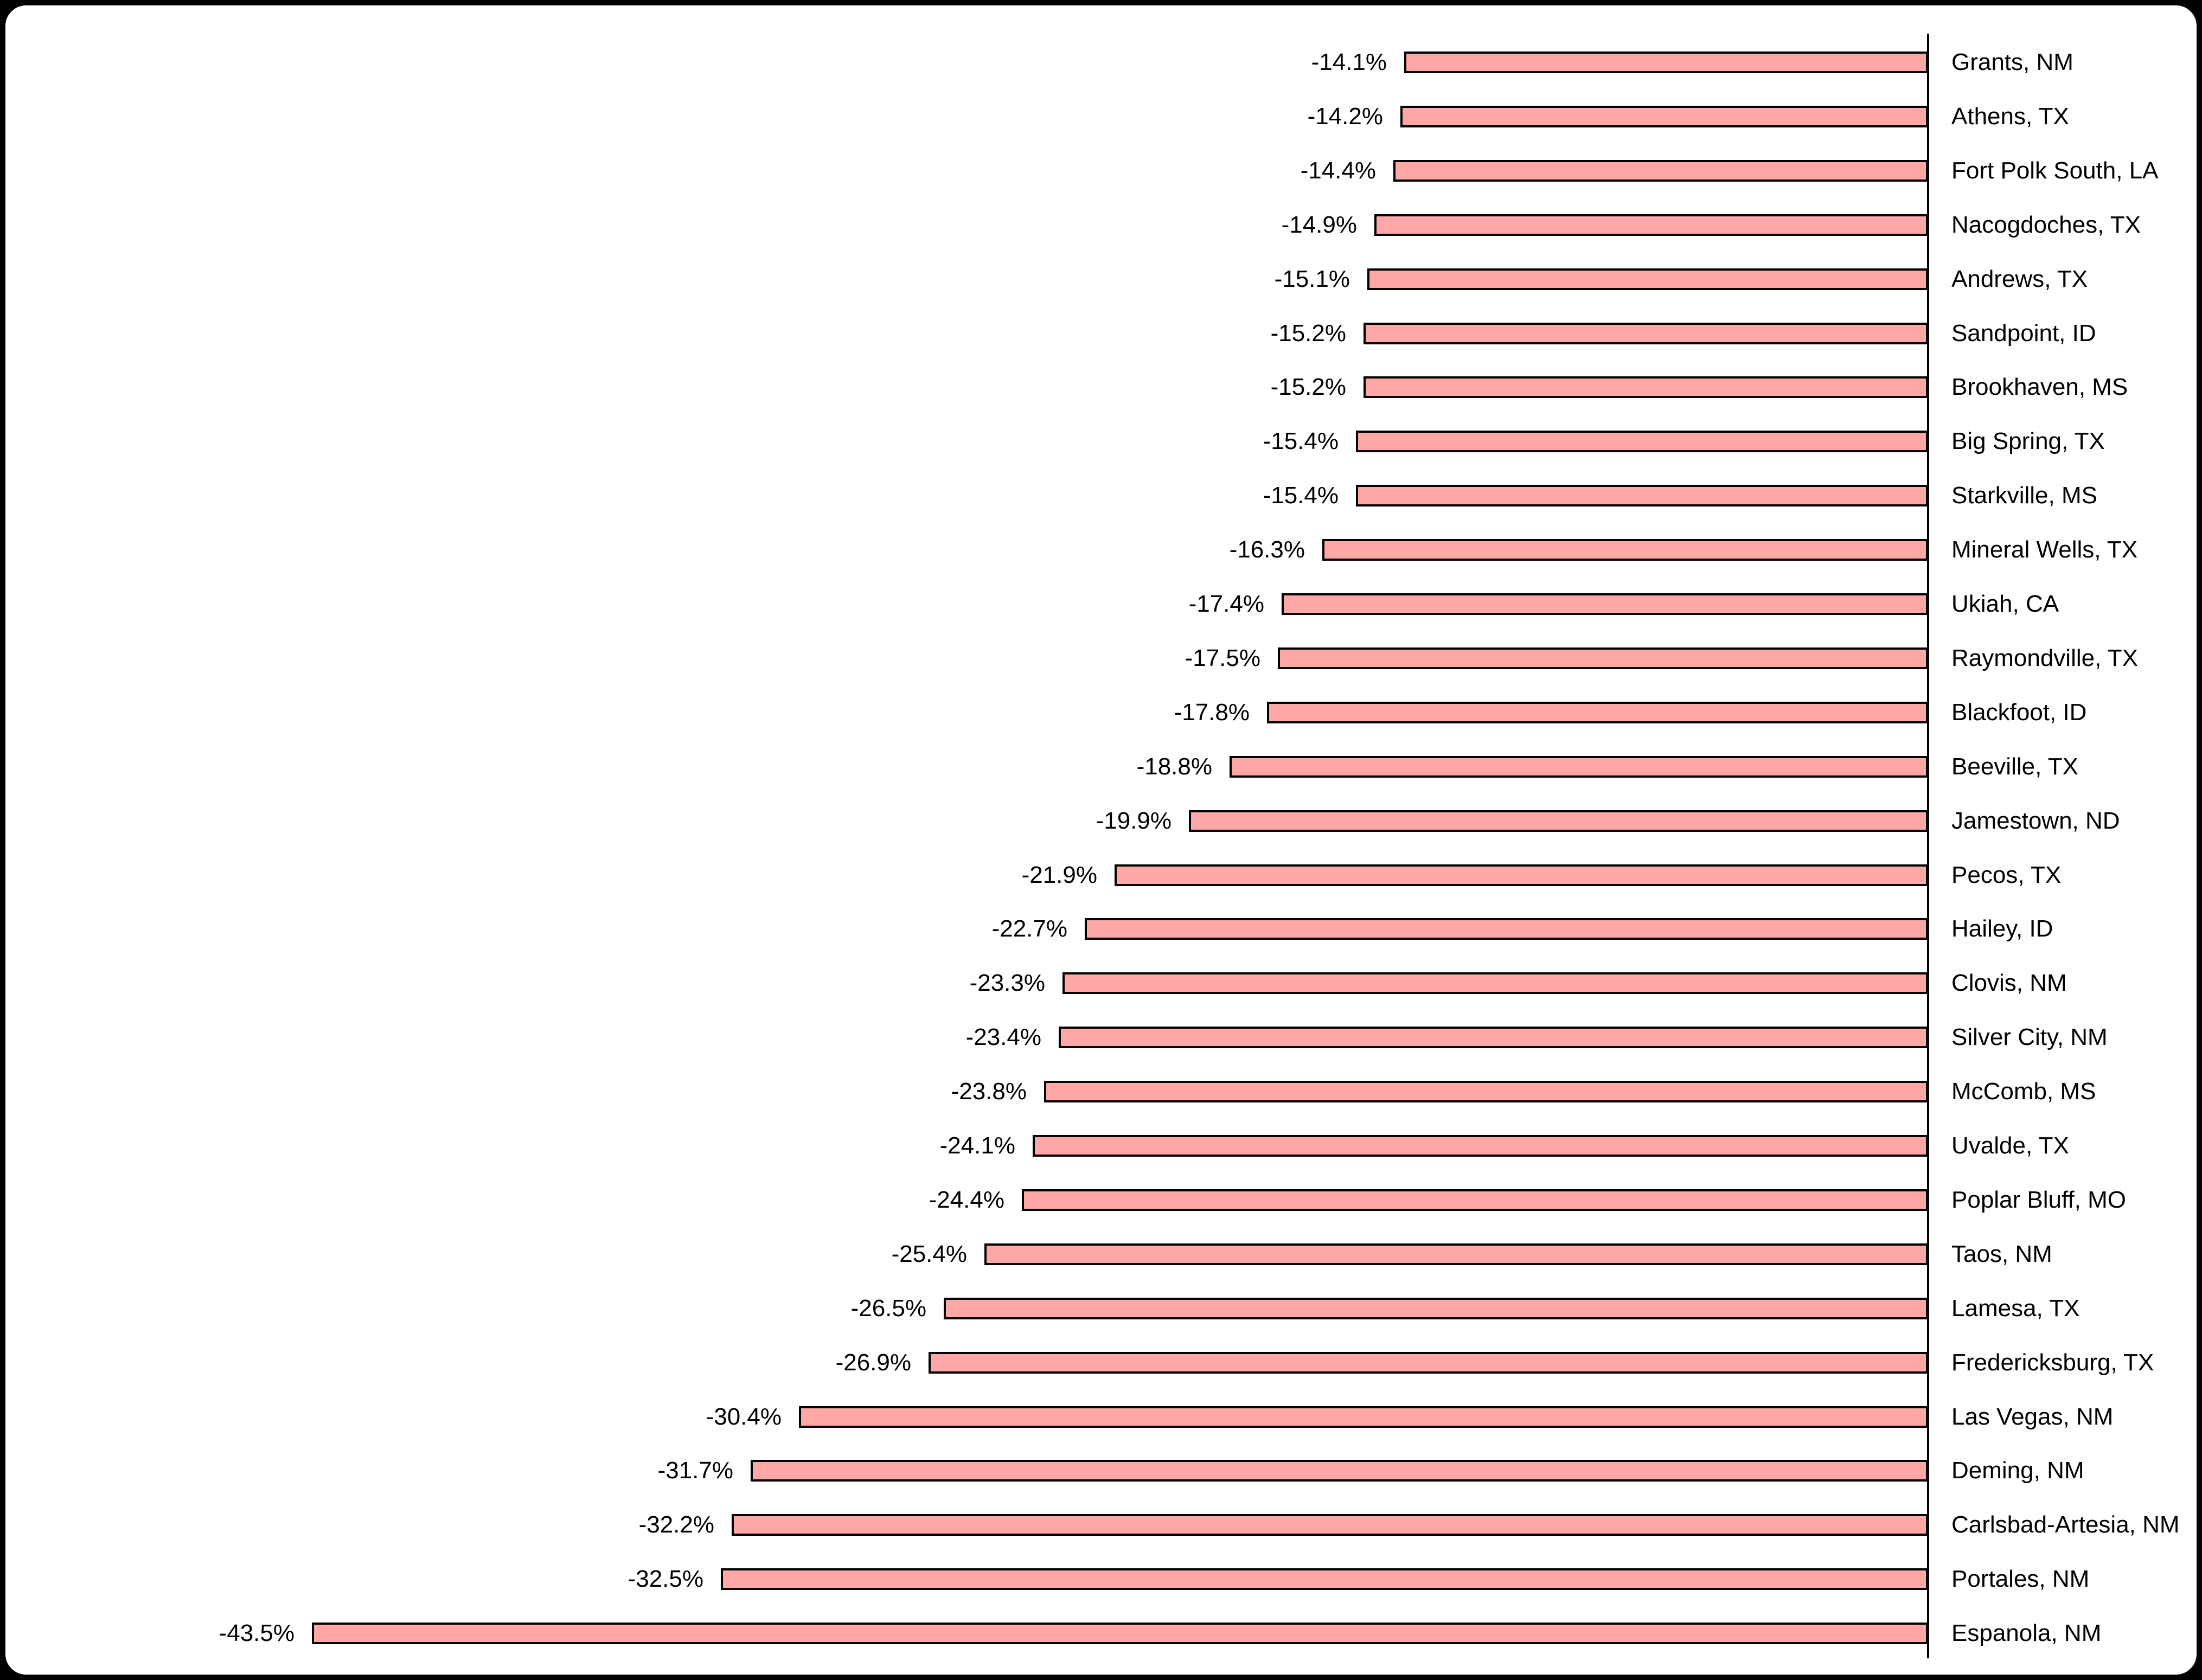 This screenshot has height=1680, width=2202. What do you see at coordinates (1103, 1525) in the screenshot?
I see `bar-row: -32.2% Carlsbad-Artesia, NM` at bounding box center [1103, 1525].